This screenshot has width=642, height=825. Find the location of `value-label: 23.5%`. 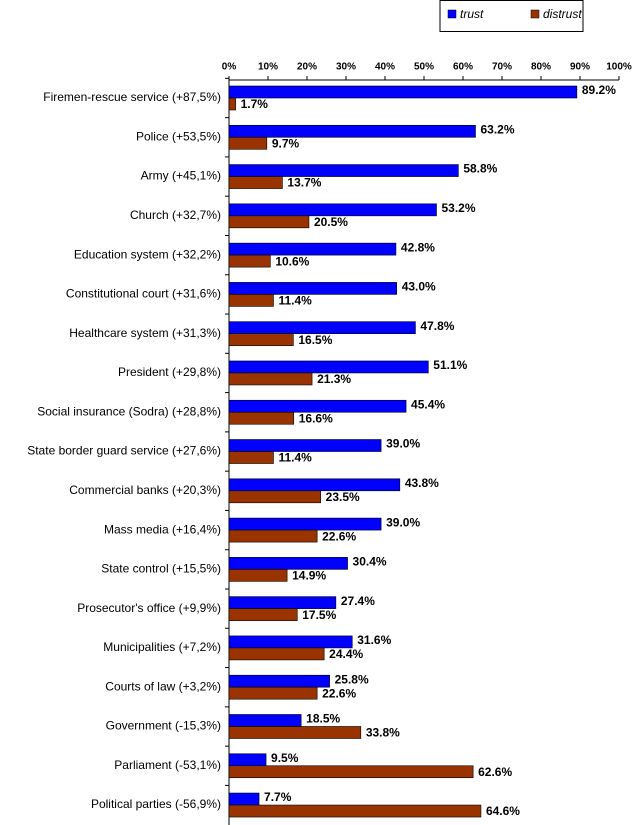

value-label: 23.5% is located at coordinates (343, 497).